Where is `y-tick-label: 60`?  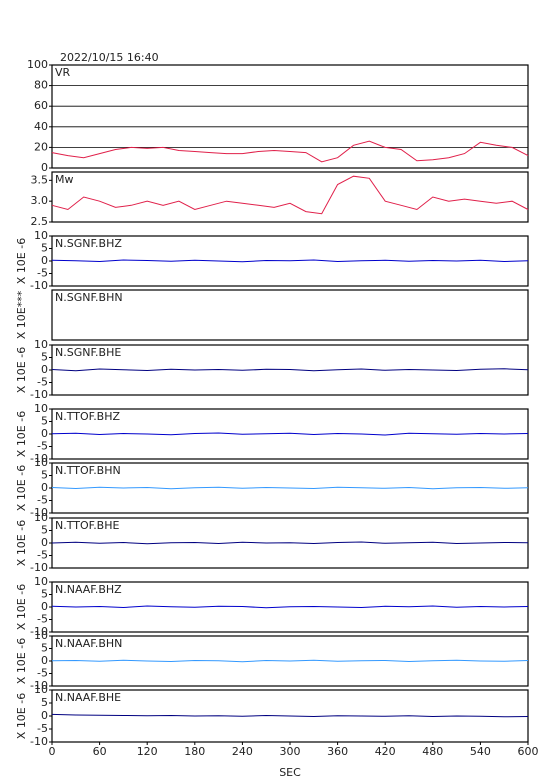
y-tick-label: 60 is located at coordinates (41, 105).